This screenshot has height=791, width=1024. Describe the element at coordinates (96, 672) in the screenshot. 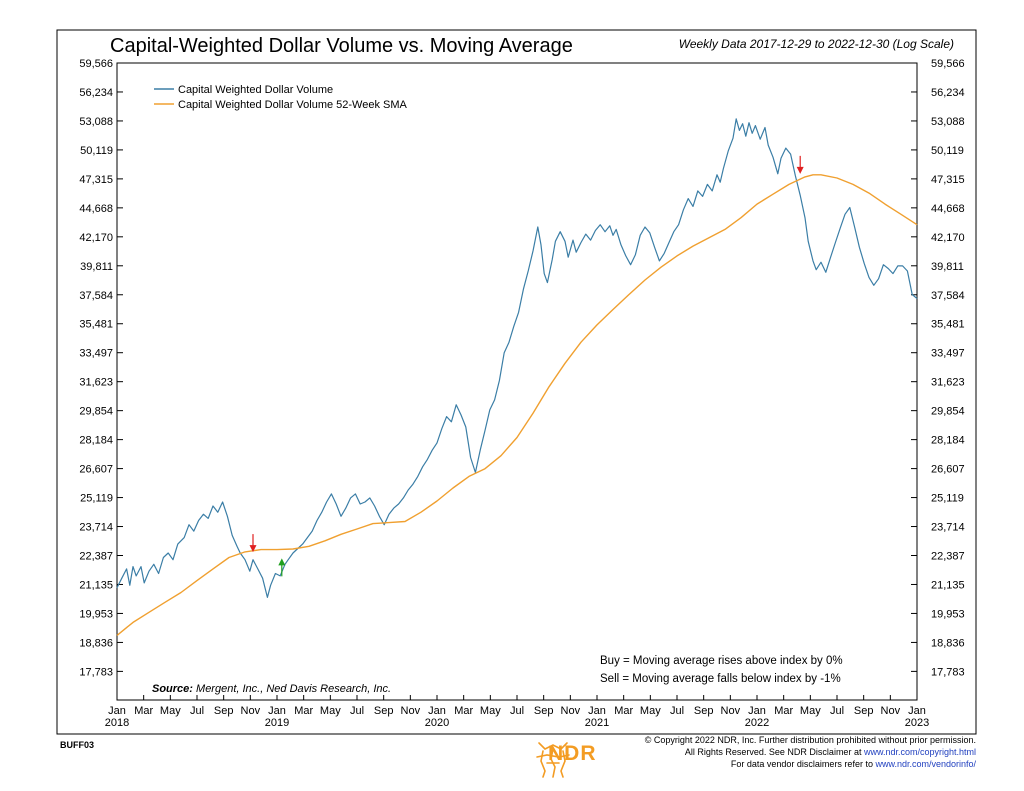

I see `y-tick-label-left: 17,783` at that location.